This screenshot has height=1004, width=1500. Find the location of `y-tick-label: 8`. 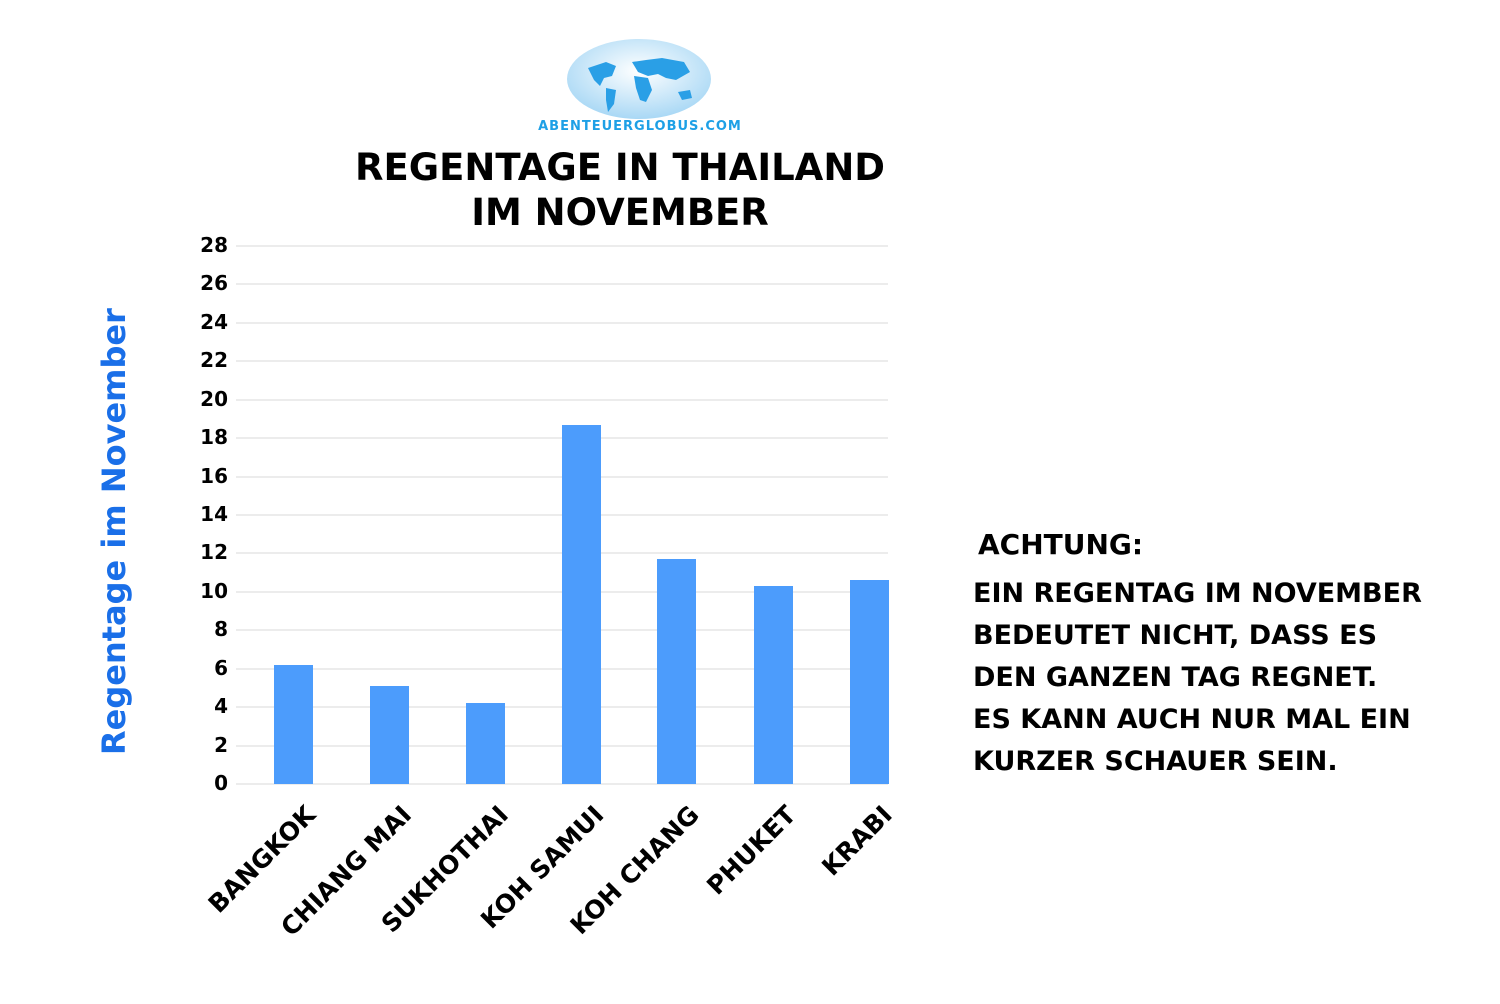

y-tick-label: 8 is located at coordinates (221, 629).